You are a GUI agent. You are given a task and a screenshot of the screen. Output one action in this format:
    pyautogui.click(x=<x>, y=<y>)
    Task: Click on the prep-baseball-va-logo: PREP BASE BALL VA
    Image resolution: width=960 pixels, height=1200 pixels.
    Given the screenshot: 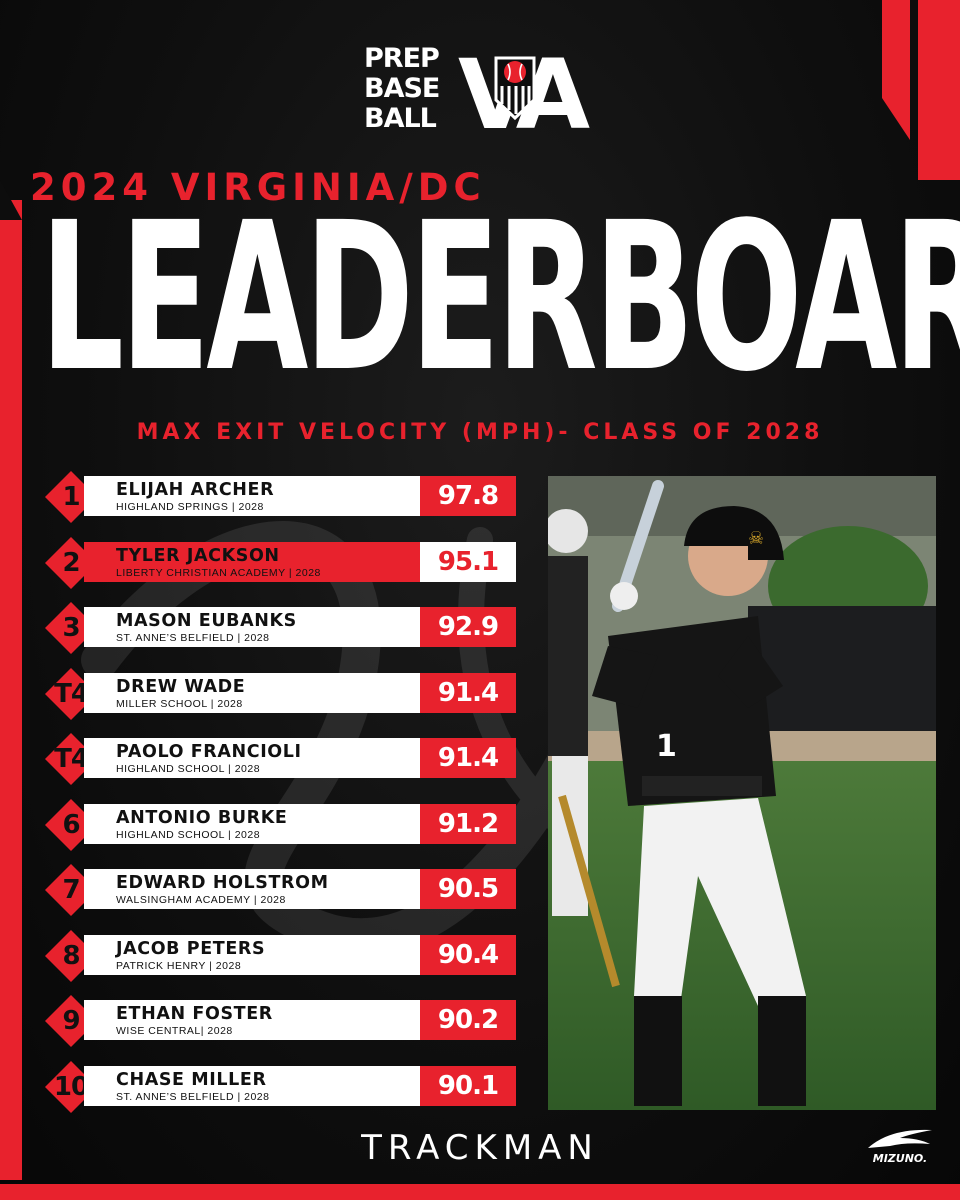 What is the action you would take?
    pyautogui.click(x=480, y=90)
    